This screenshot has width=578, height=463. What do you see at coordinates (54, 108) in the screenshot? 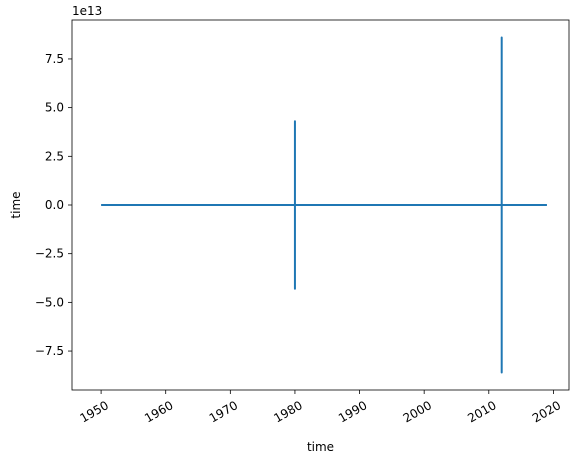
I see `y-tick-label: 5.0` at bounding box center [54, 108].